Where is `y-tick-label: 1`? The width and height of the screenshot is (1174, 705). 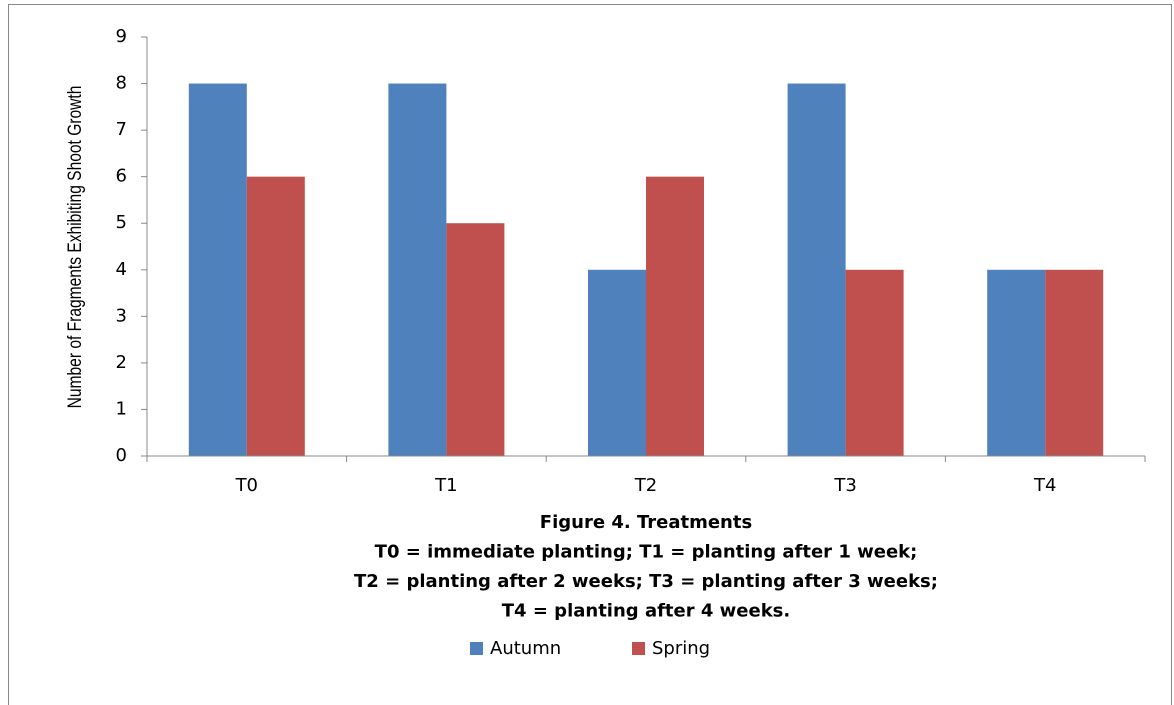
y-tick-label: 1 is located at coordinates (121, 408).